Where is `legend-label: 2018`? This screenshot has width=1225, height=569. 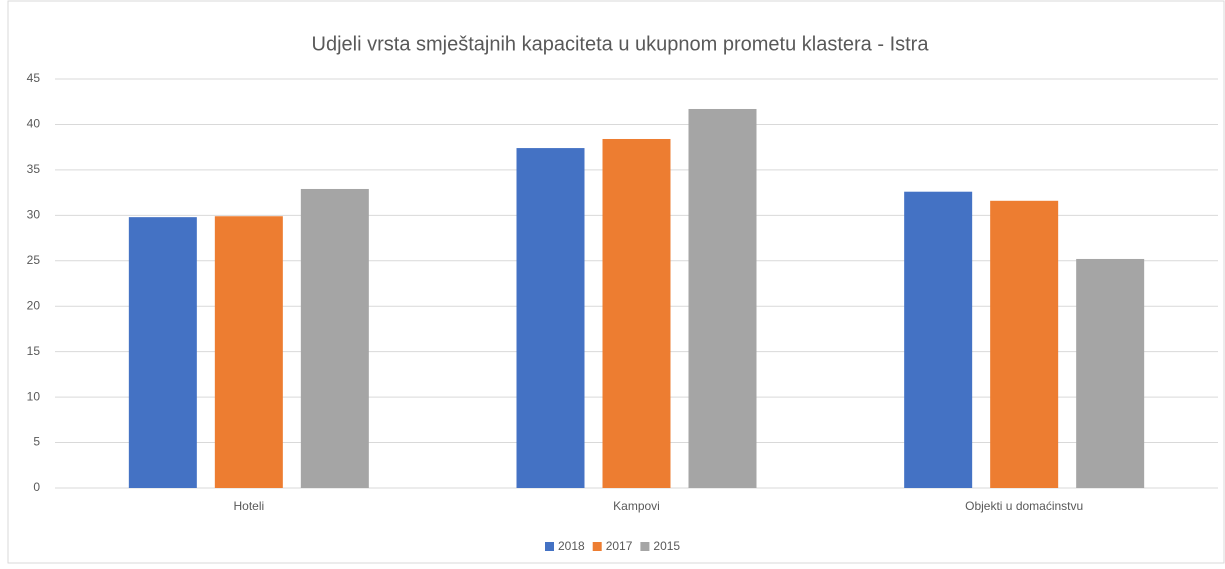 legend-label: 2018 is located at coordinates (571, 546).